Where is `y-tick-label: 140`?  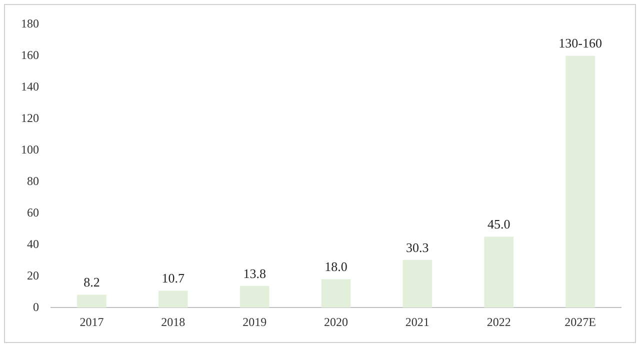
y-tick-label: 140 is located at coordinates (30, 86).